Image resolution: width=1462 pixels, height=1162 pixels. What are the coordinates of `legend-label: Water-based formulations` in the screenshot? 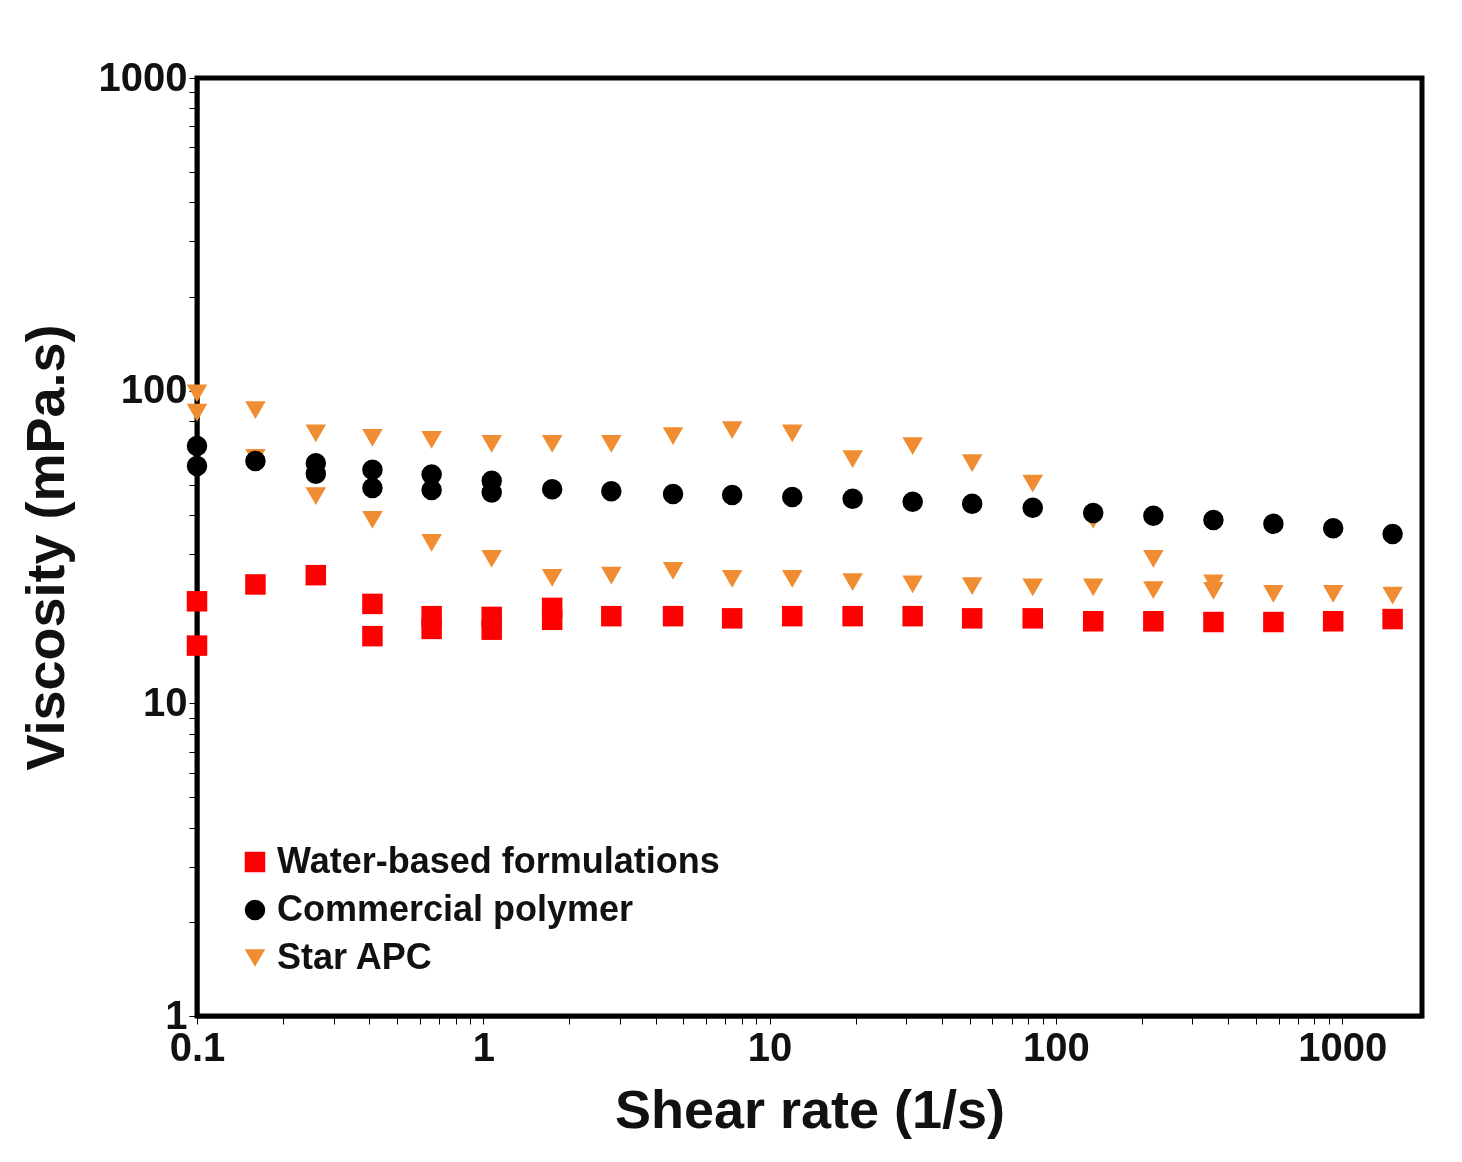 It's located at (498, 860).